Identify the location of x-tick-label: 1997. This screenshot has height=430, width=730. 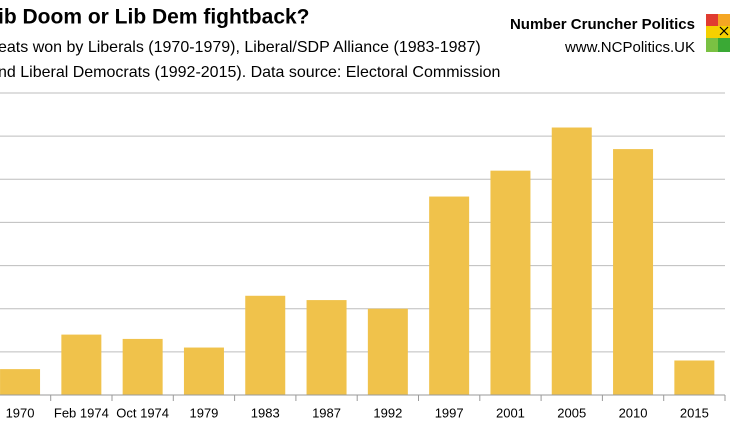
(449, 412).